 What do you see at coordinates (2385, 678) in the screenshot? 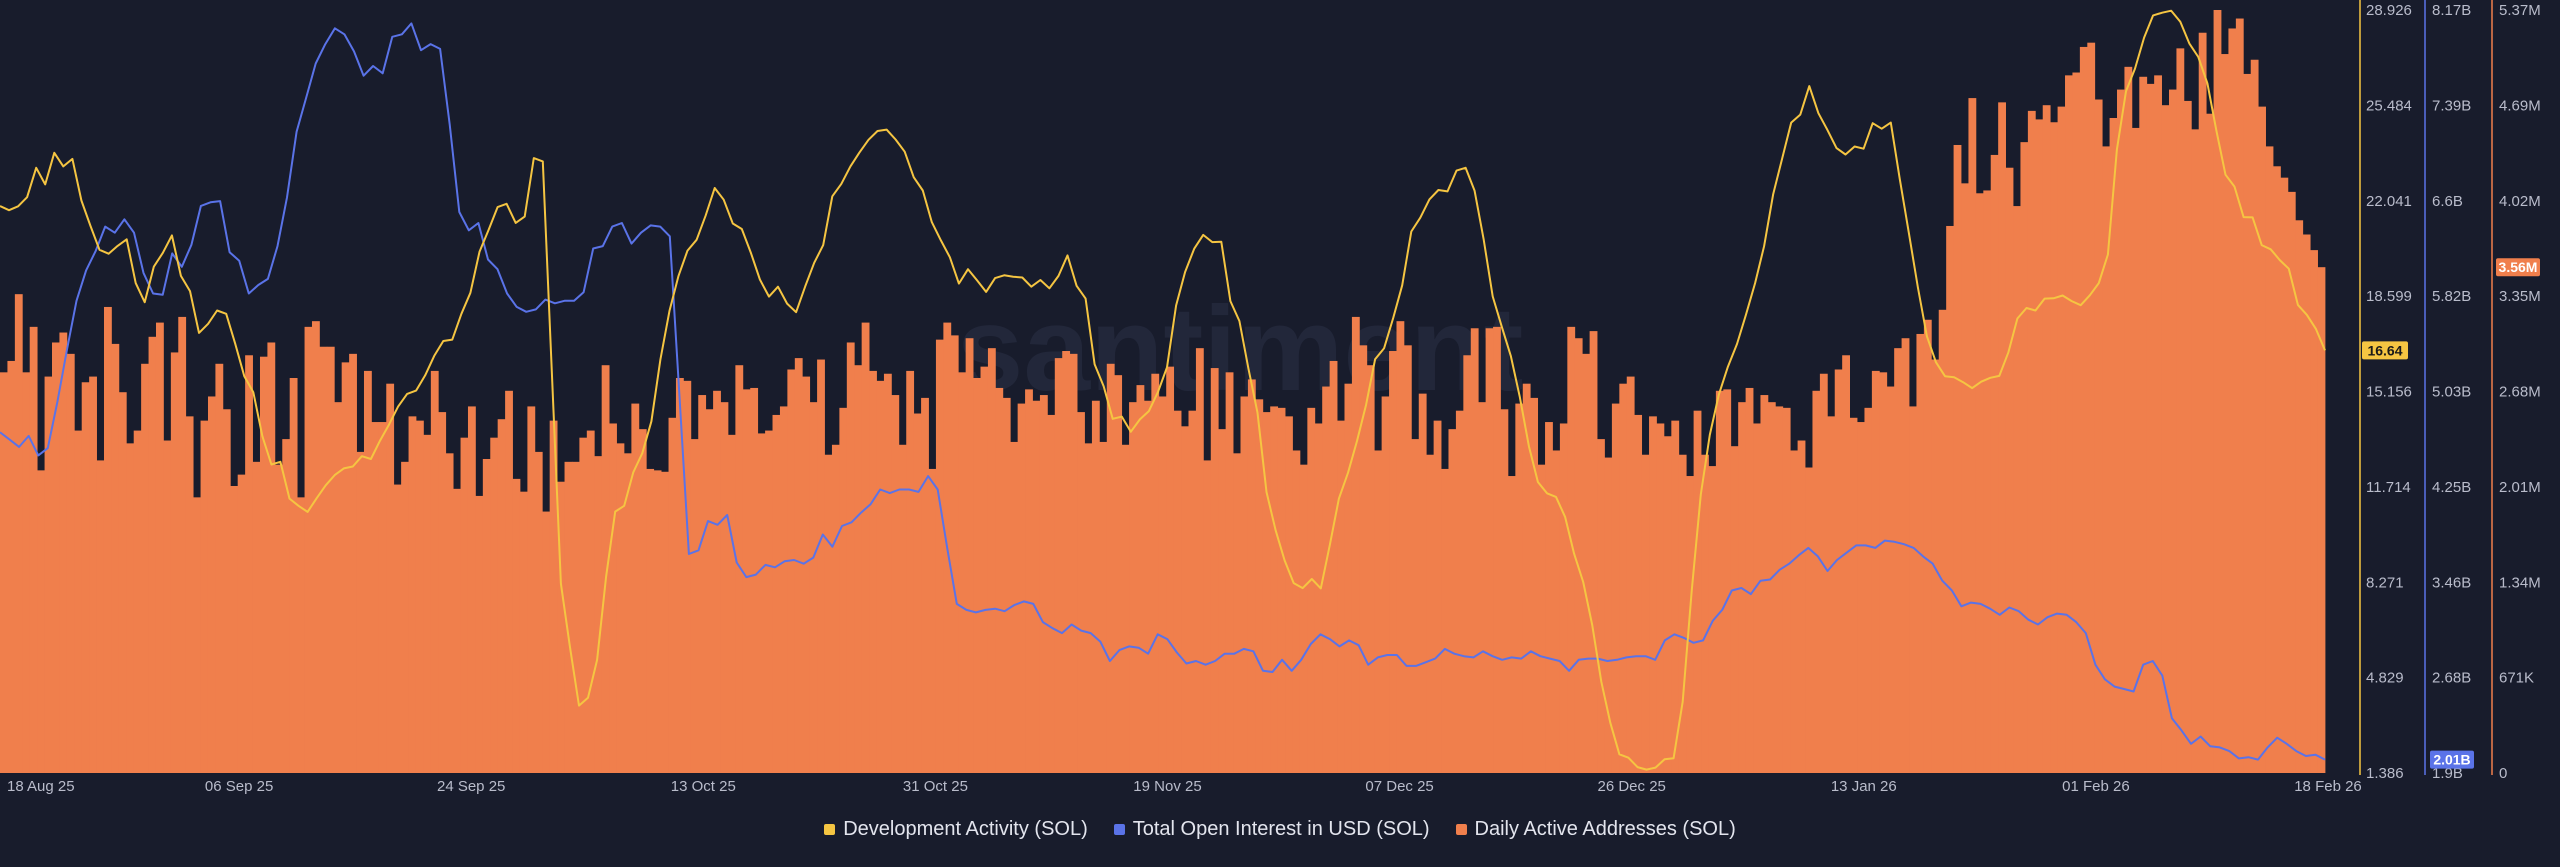
I see `y-tick-label: 4.829` at bounding box center [2385, 678].